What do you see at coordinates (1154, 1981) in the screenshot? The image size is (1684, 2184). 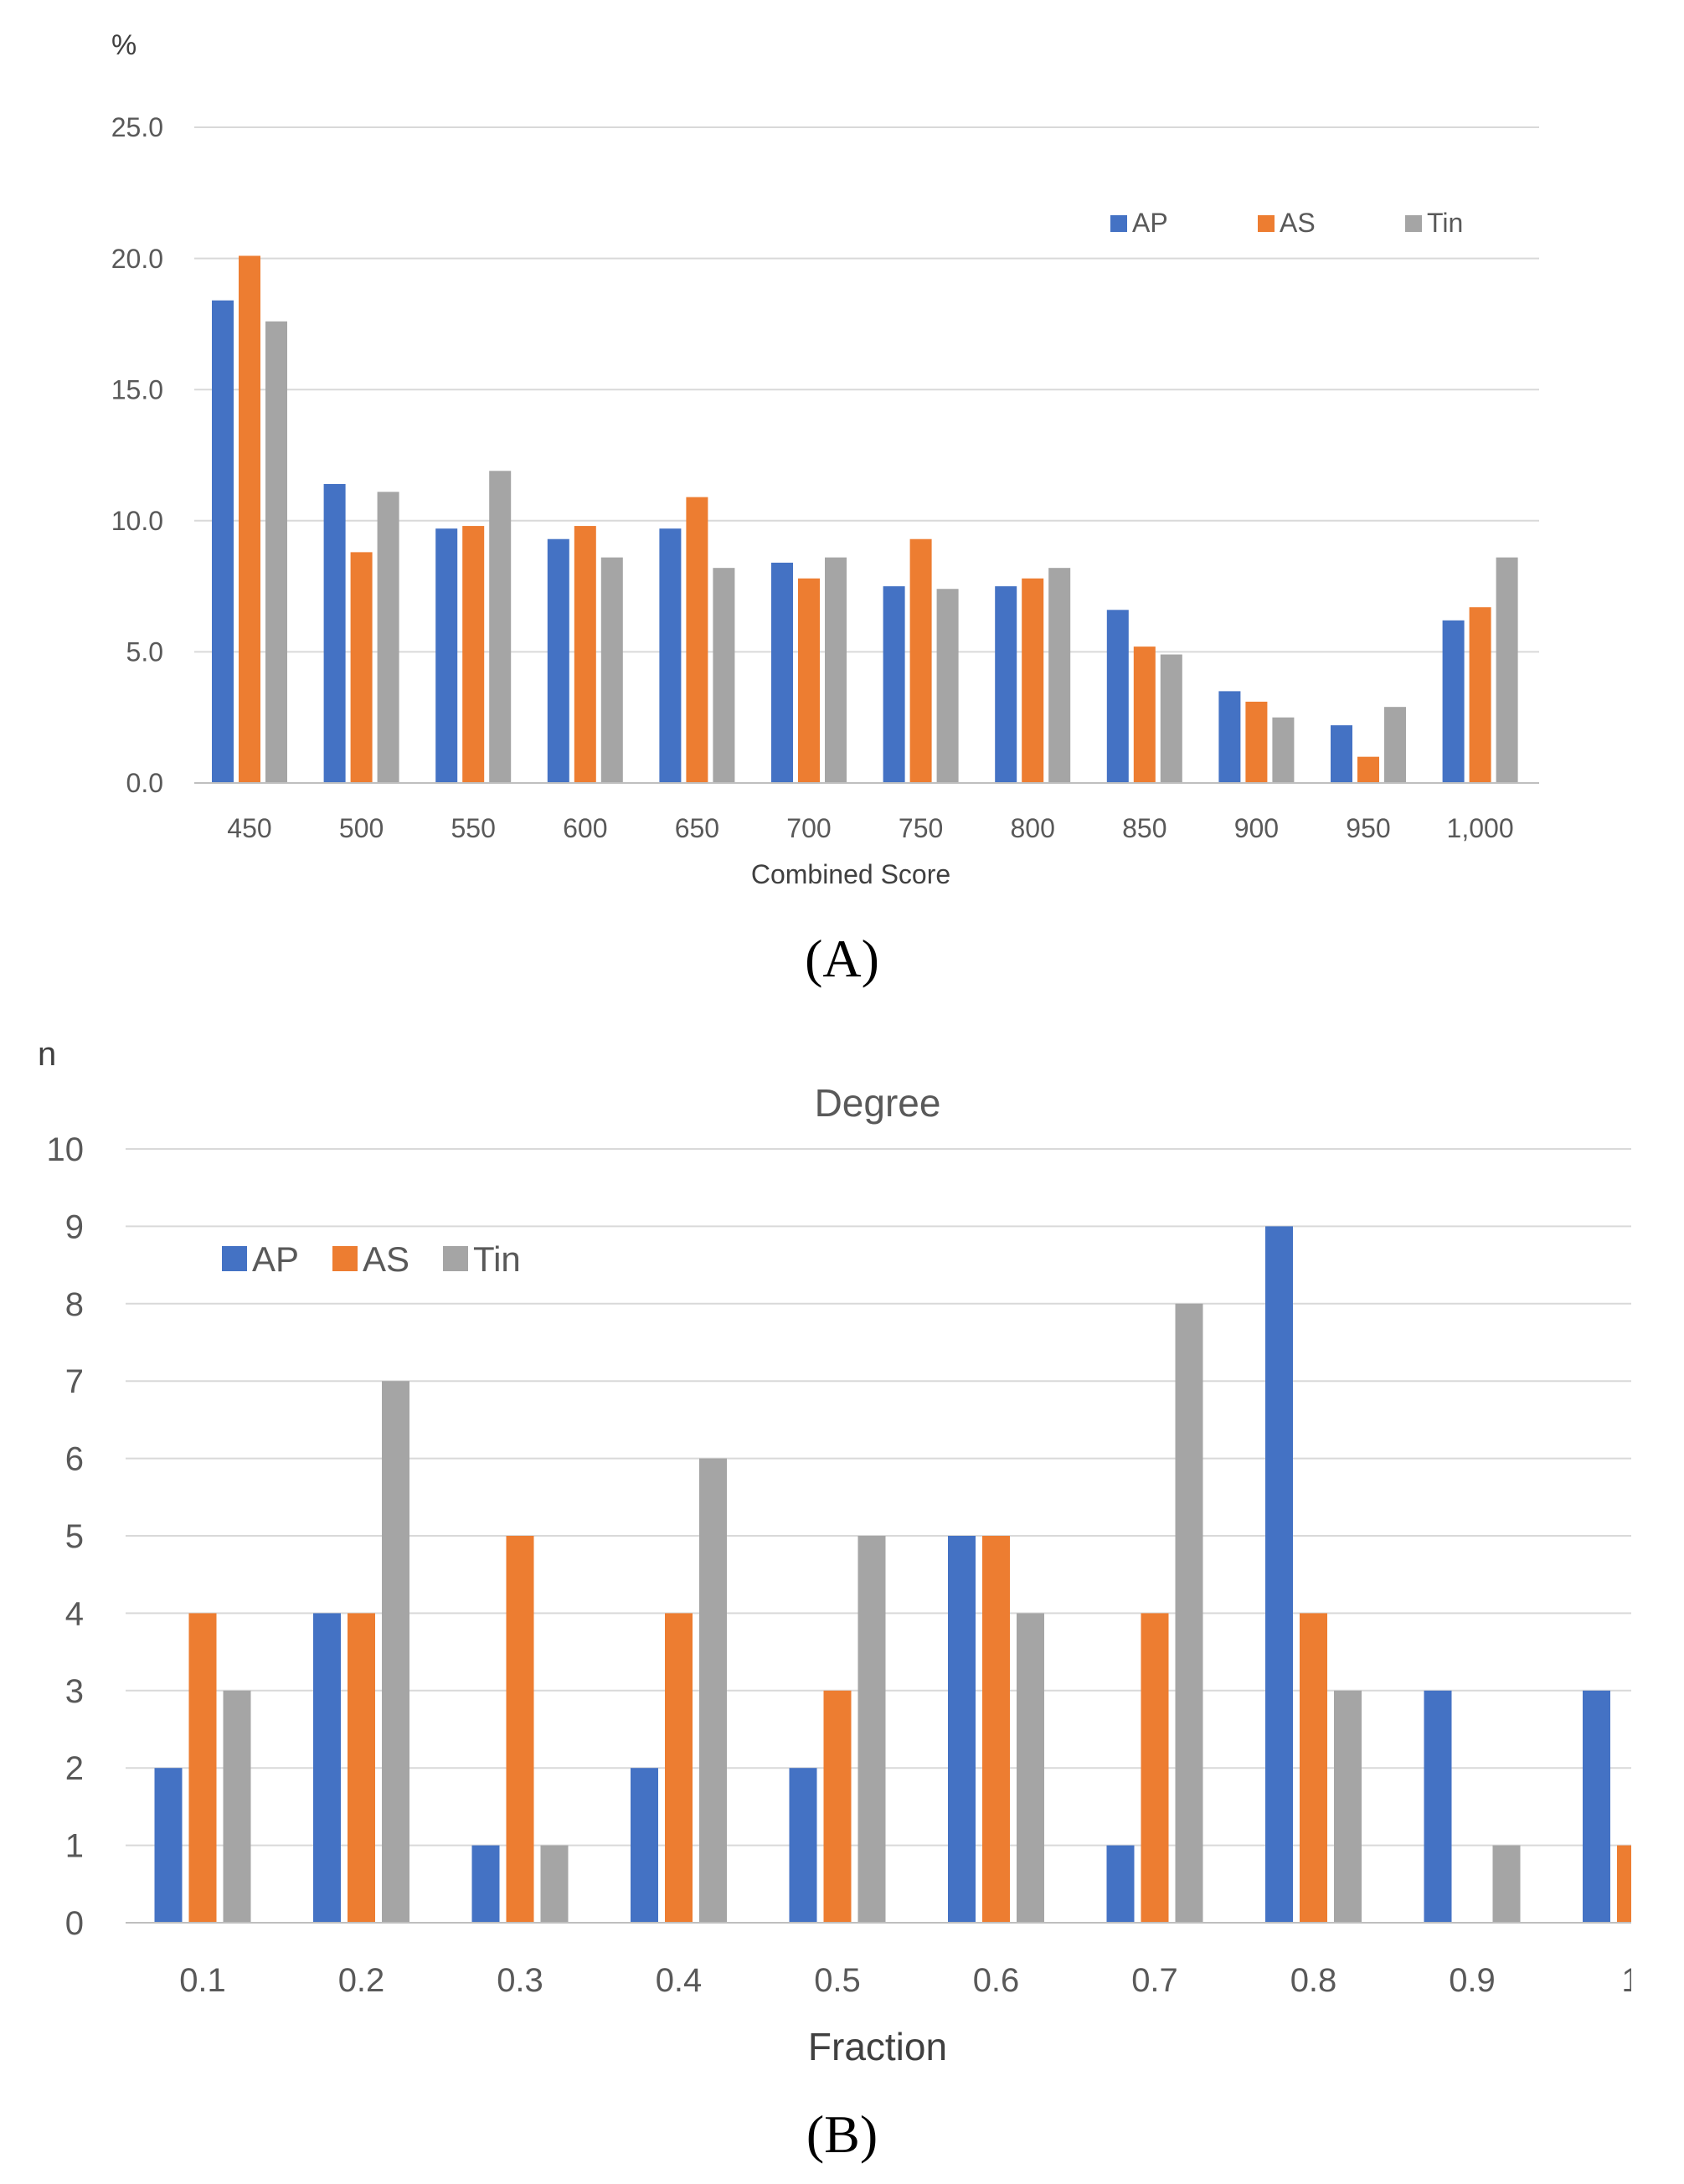 I see `x-tick-label: 0.7` at bounding box center [1154, 1981].